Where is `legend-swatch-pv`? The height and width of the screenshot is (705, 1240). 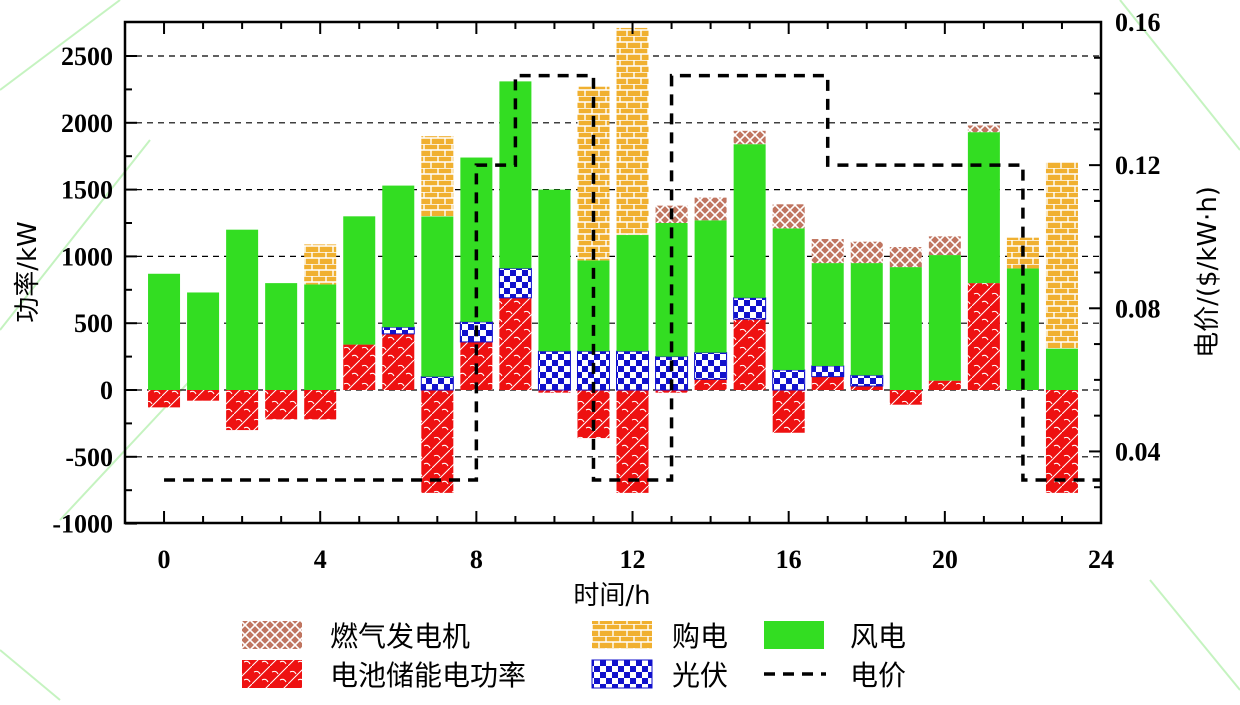 legend-swatch-pv is located at coordinates (622, 674).